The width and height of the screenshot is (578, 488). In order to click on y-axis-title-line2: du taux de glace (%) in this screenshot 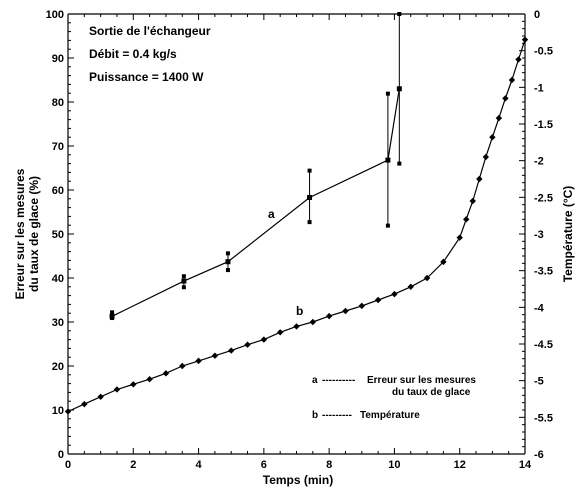, I will do `click(34, 234)`.